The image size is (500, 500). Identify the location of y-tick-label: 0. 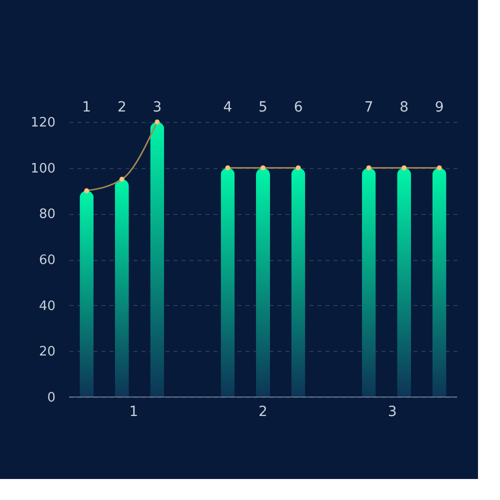
(51, 398).